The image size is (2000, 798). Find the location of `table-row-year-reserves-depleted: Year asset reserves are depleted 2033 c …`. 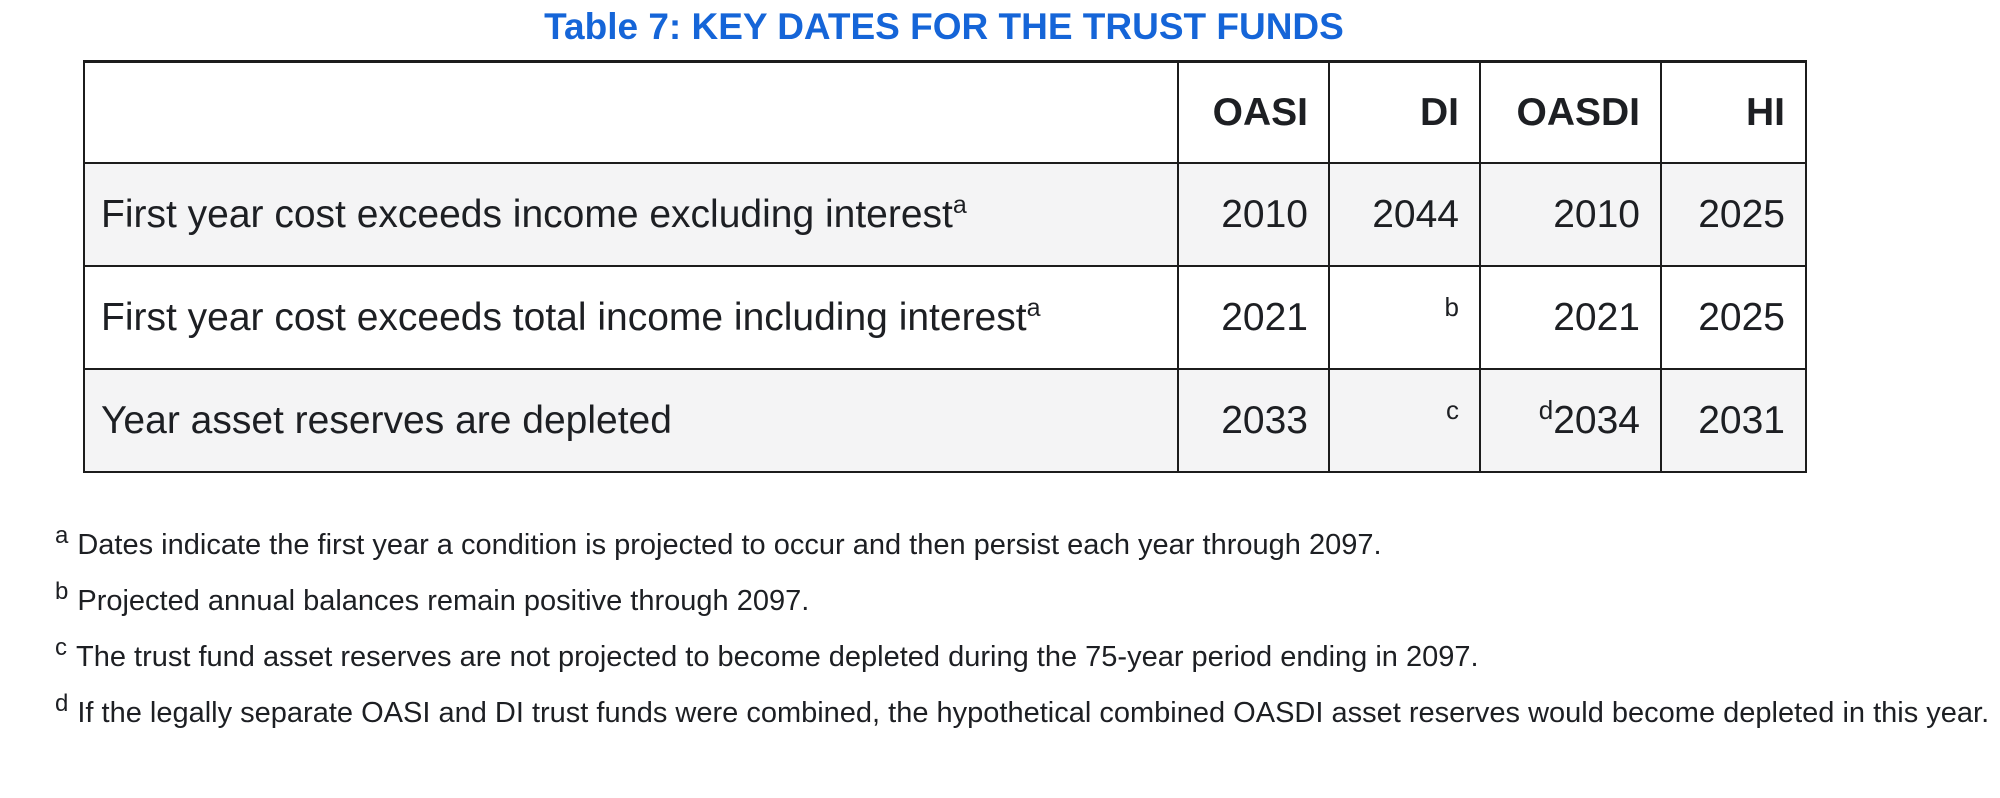

table-row-year-reserves-depleted: Year asset reserves are depleted 2033 c … is located at coordinates (945, 420).